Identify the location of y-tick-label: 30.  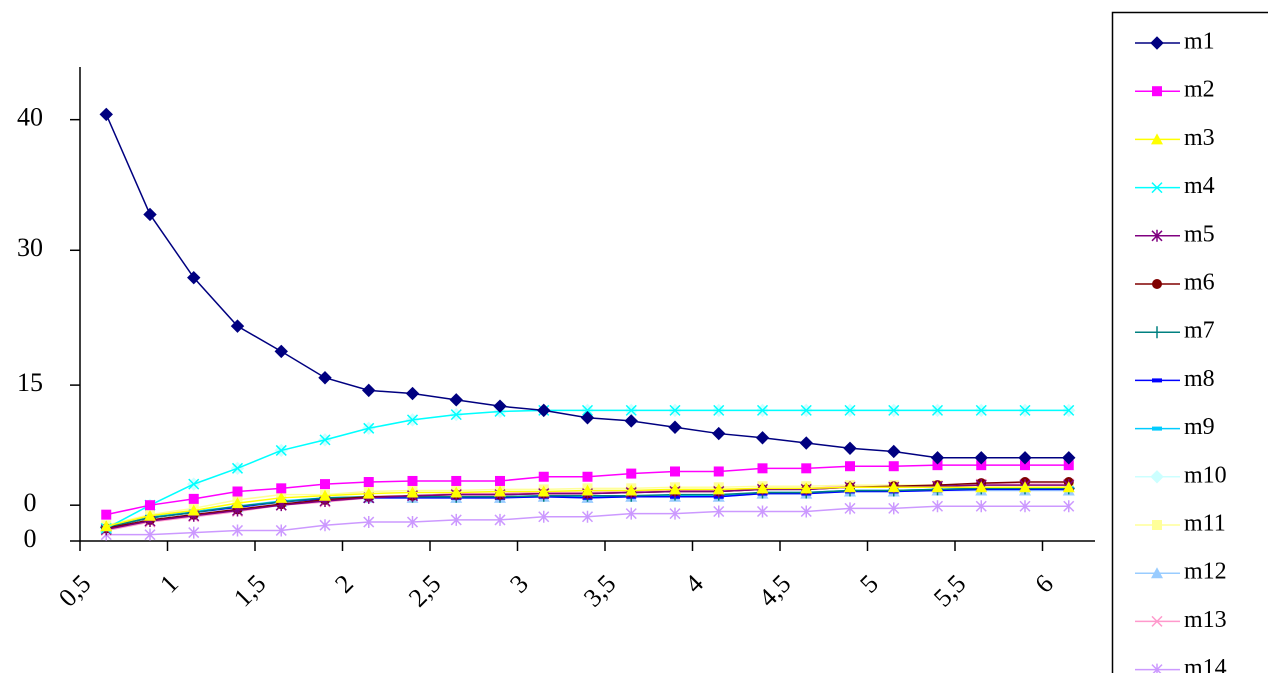
(30, 247).